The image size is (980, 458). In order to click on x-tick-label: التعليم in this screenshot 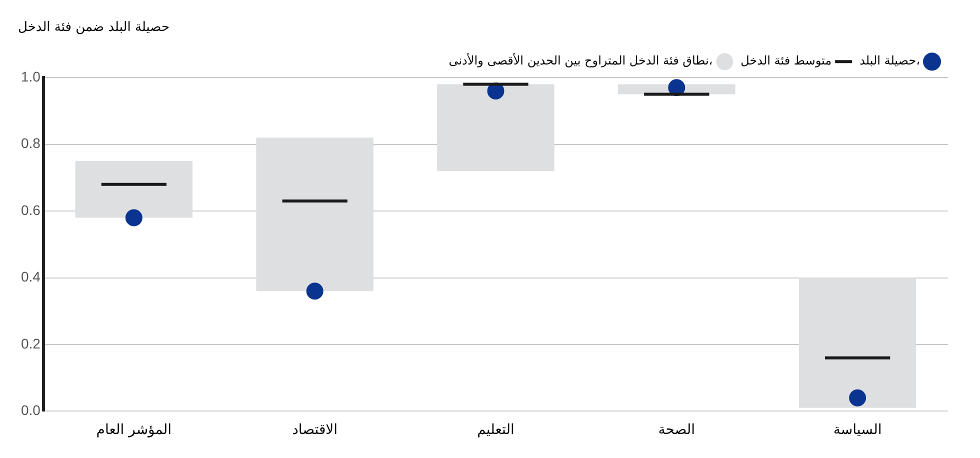, I will do `click(495, 430)`.